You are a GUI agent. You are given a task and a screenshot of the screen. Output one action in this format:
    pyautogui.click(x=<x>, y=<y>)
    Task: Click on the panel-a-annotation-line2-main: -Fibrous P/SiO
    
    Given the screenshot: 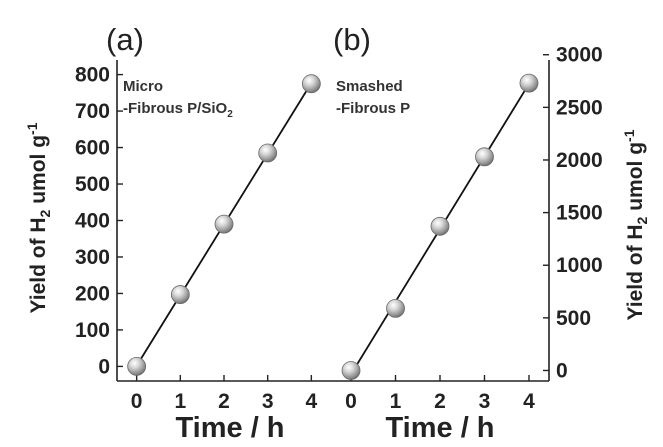 What is the action you would take?
    pyautogui.click(x=175, y=108)
    